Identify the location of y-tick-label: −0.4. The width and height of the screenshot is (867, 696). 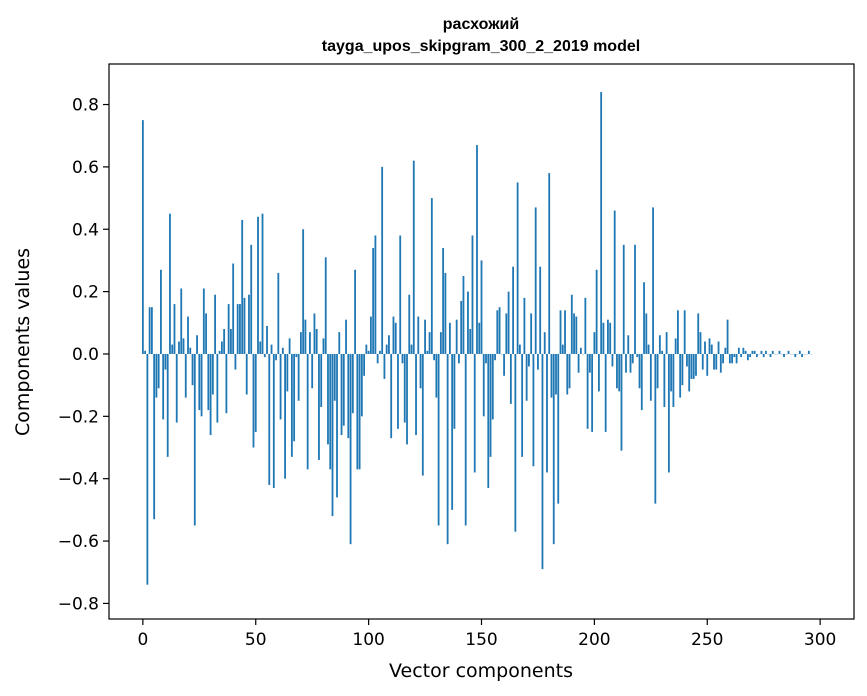
(78, 480).